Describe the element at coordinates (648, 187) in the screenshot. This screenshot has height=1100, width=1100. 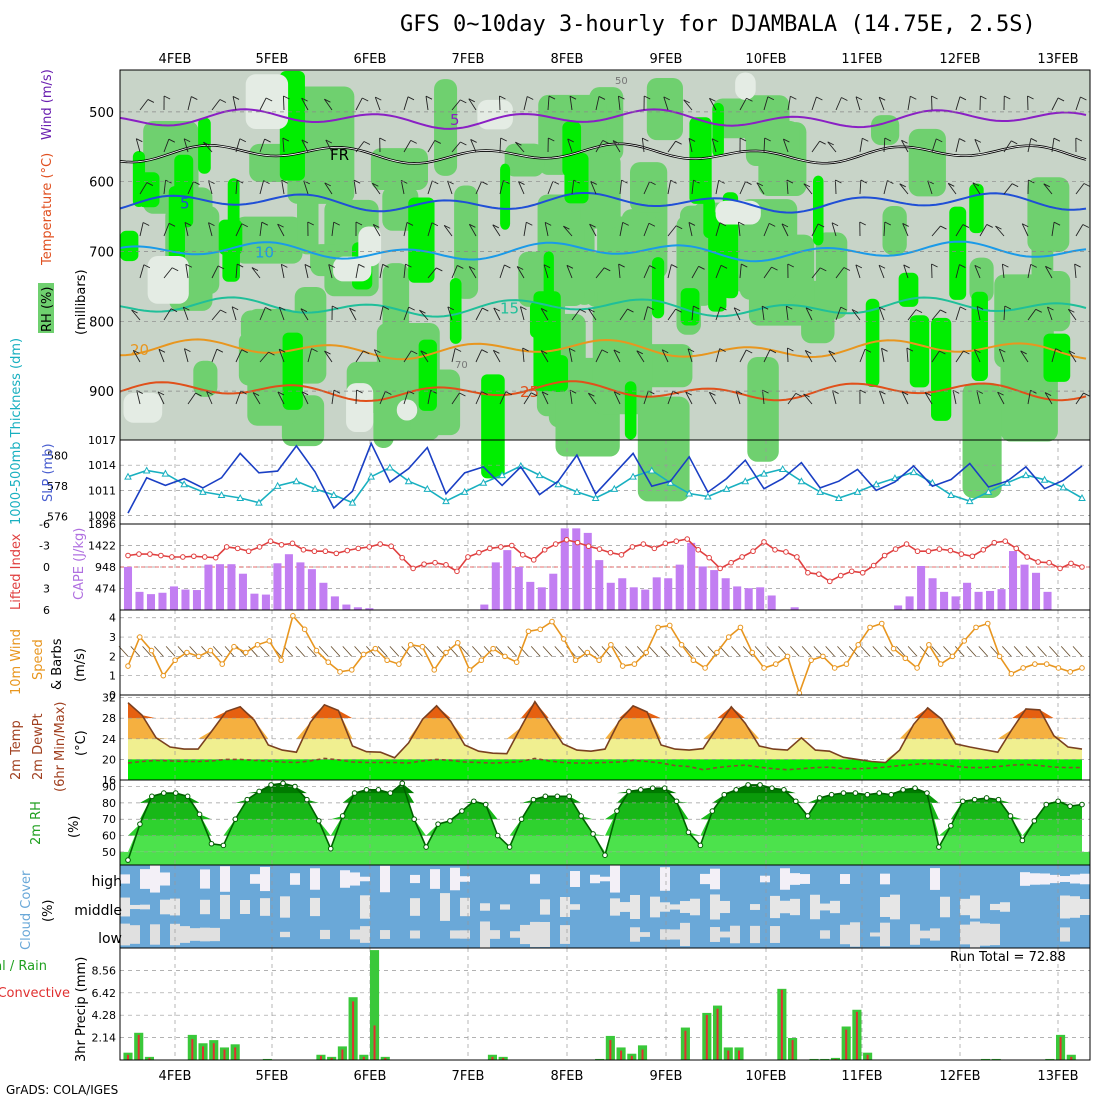
I see `rh-patch-mid` at that location.